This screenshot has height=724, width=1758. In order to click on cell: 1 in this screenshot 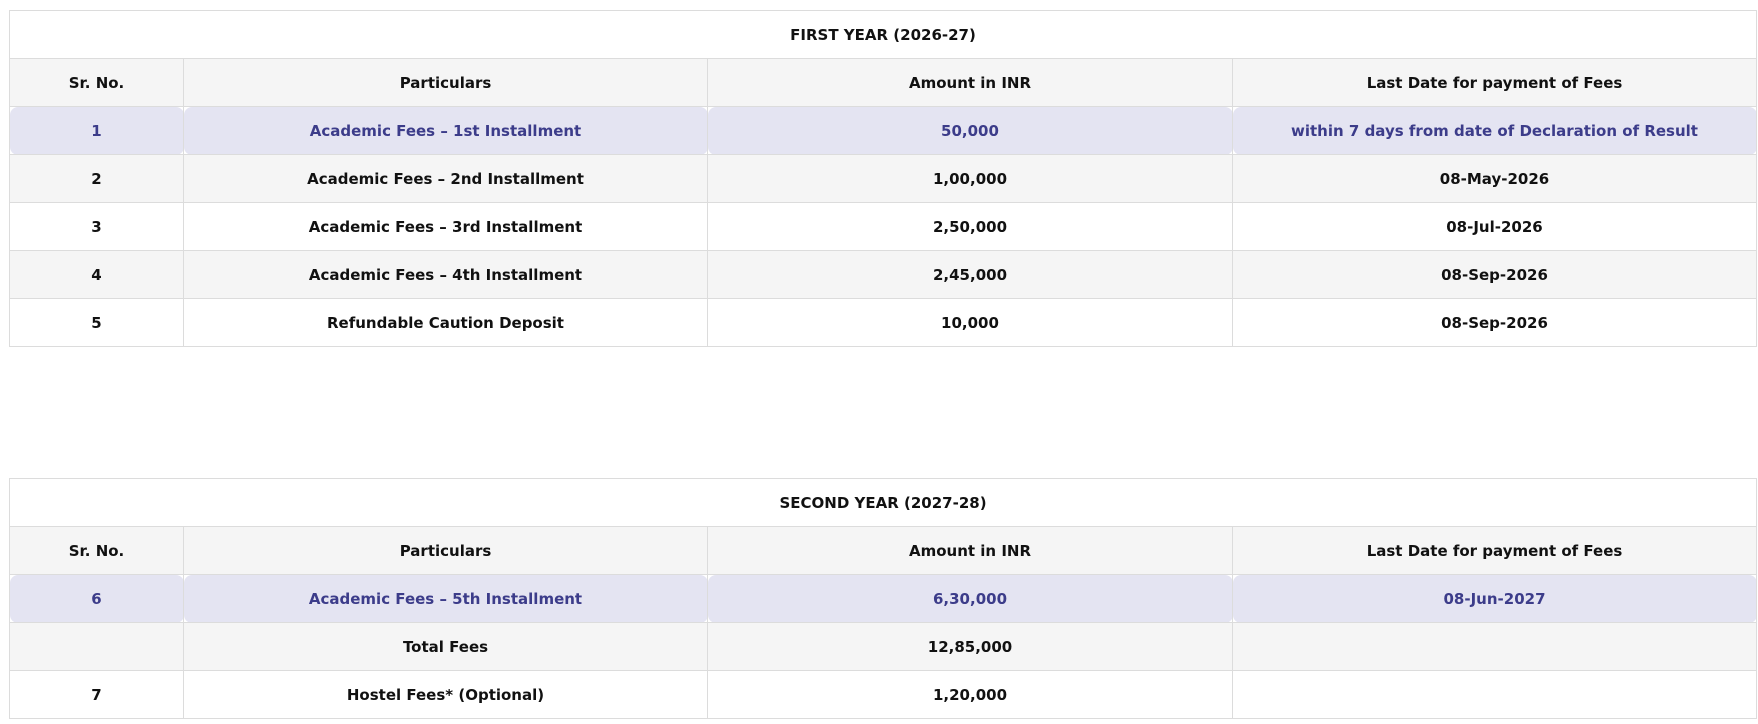, I will do `click(96, 130)`.